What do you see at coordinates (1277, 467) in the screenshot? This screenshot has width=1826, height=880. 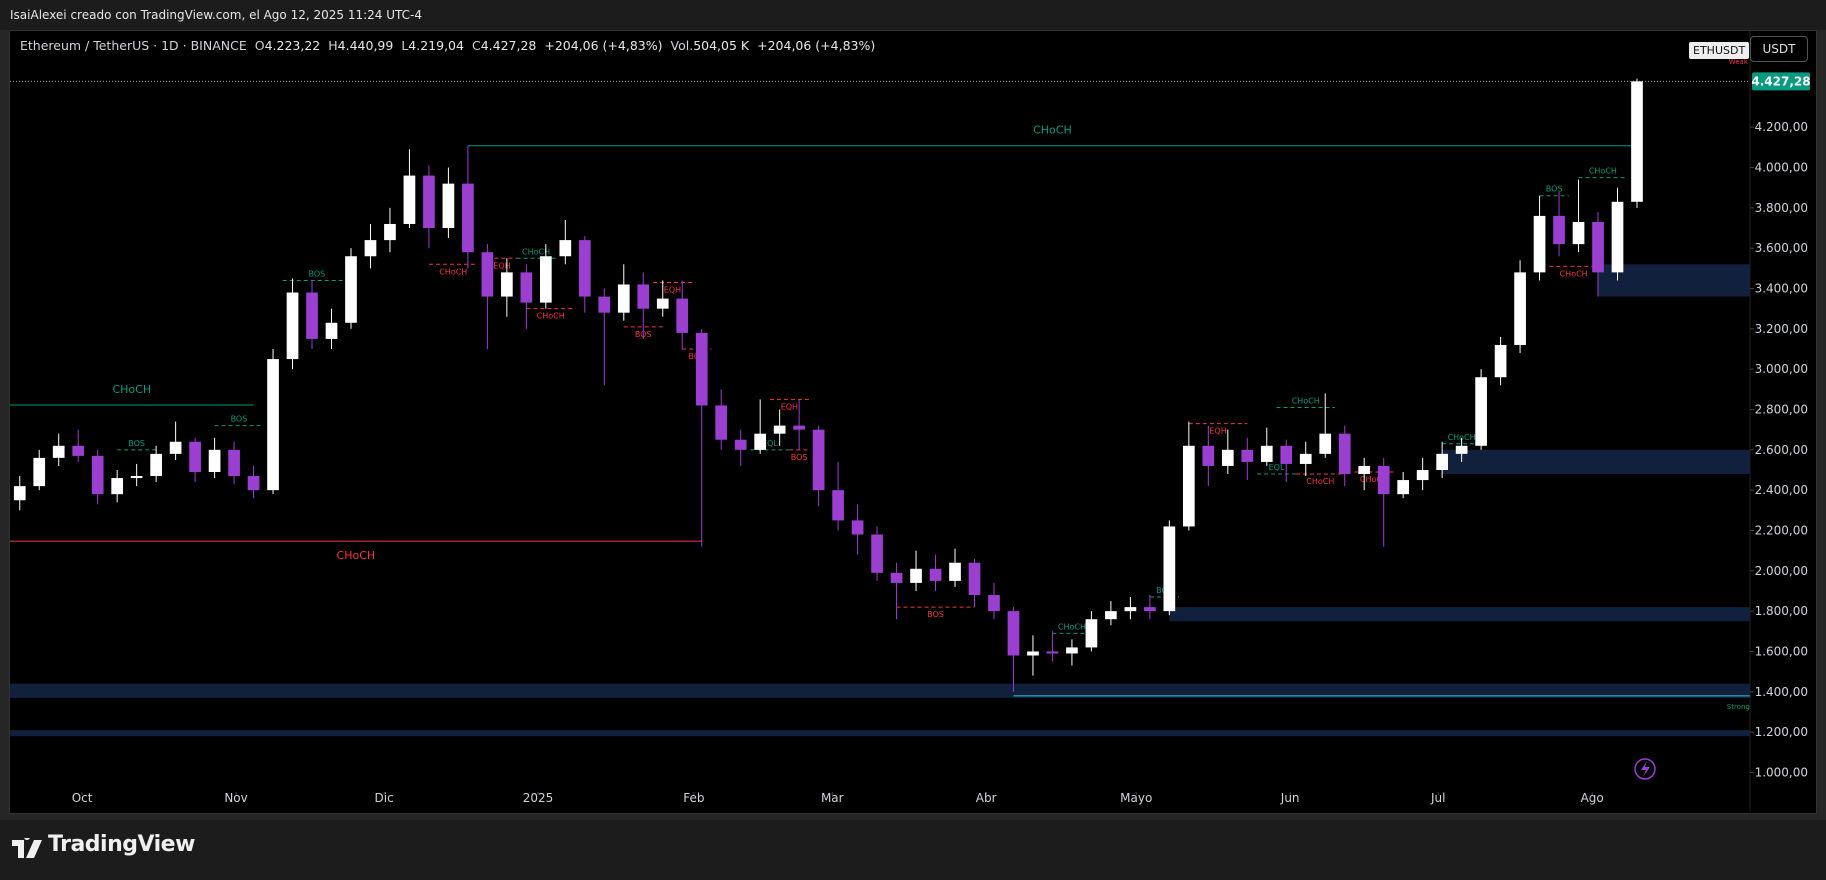 I see `structure-label: EQL` at bounding box center [1277, 467].